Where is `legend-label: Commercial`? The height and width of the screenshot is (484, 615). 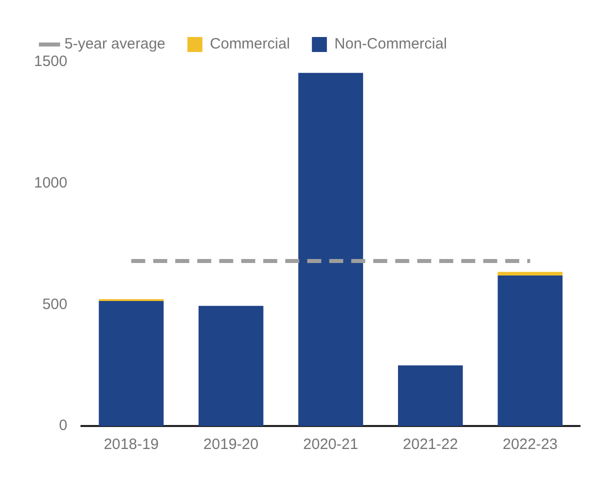
legend-label: Commercial is located at coordinates (250, 44).